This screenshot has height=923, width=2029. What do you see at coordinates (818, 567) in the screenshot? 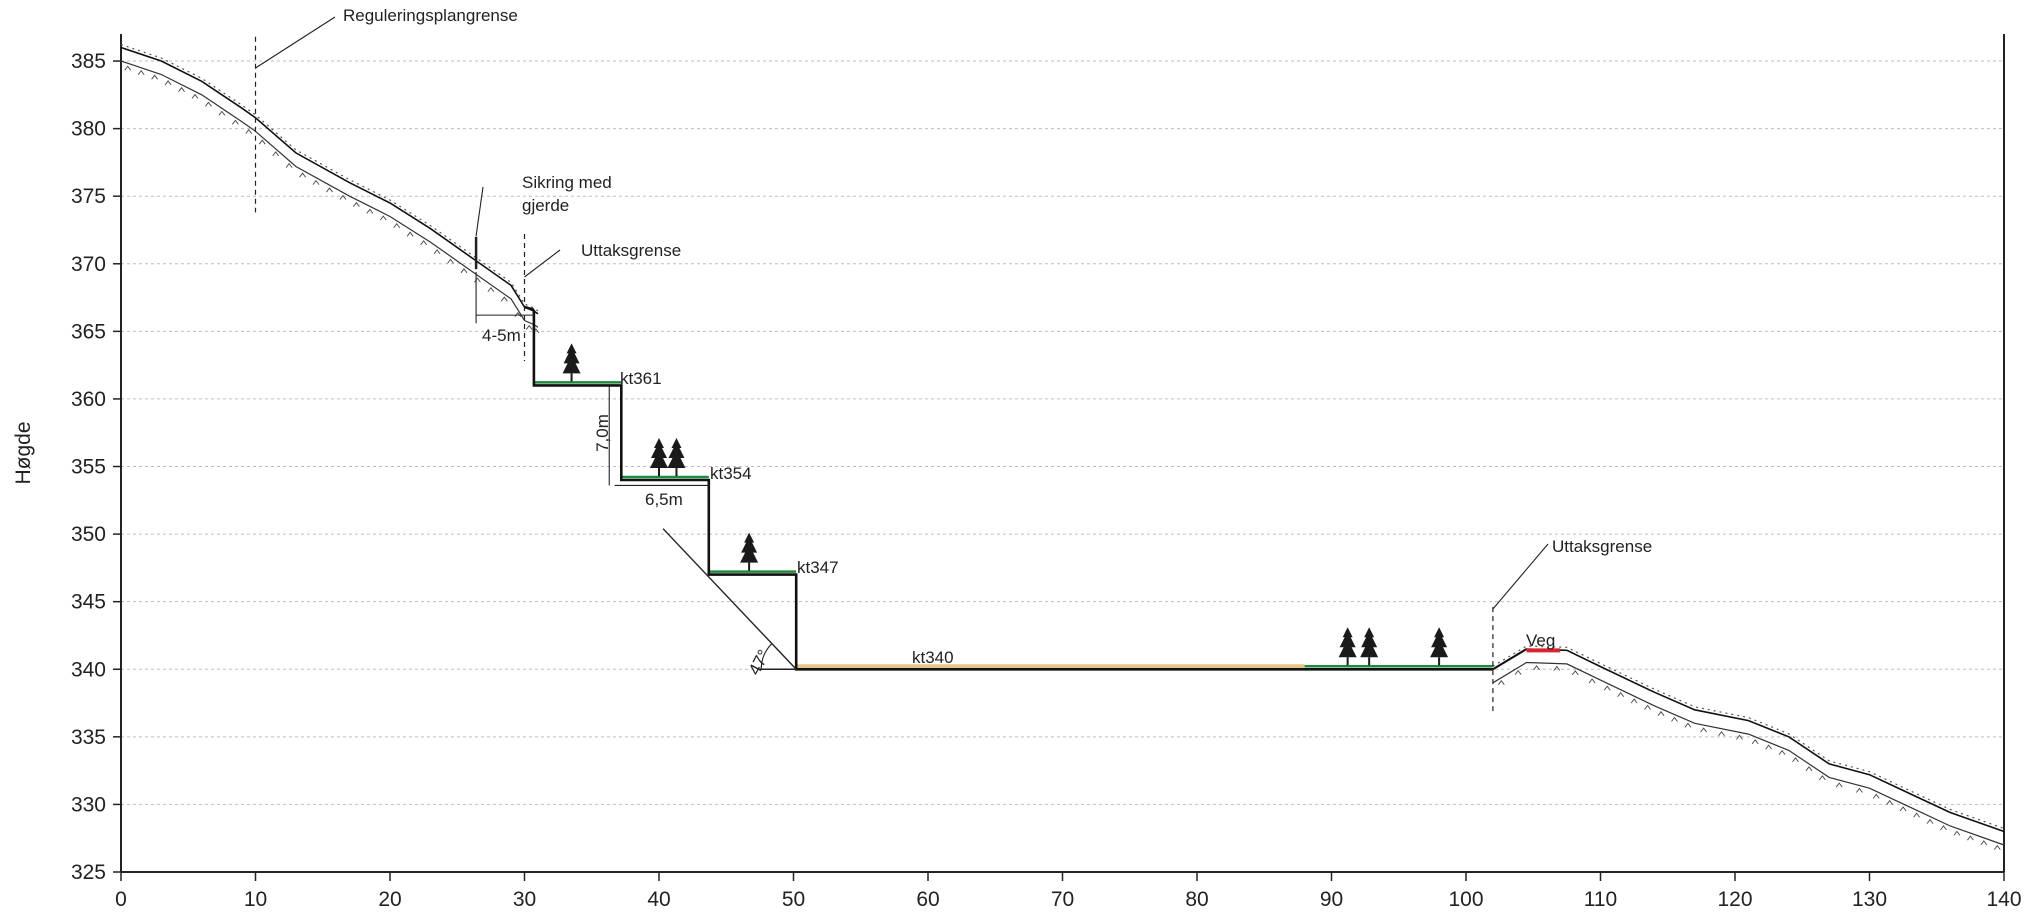
I see `bench-label-kt347: kt347` at bounding box center [818, 567].